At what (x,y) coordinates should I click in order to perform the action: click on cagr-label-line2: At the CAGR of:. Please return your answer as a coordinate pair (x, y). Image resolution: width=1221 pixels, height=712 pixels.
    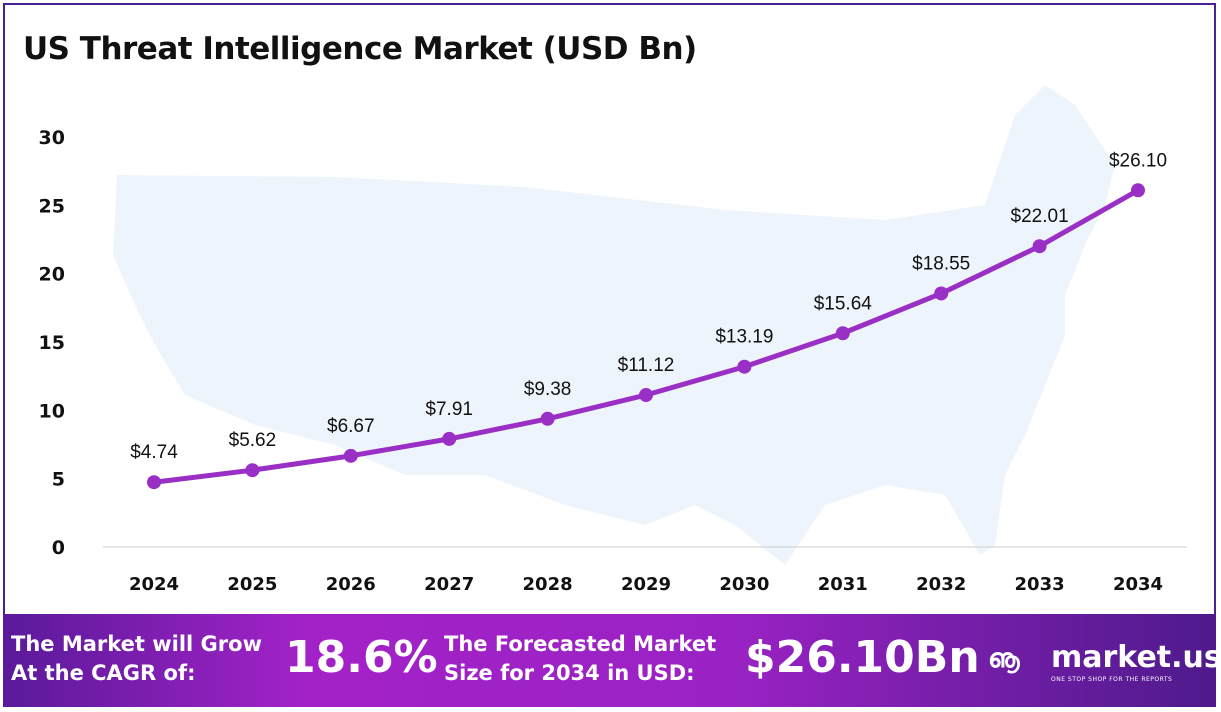
    Looking at the image, I should click on (103, 673).